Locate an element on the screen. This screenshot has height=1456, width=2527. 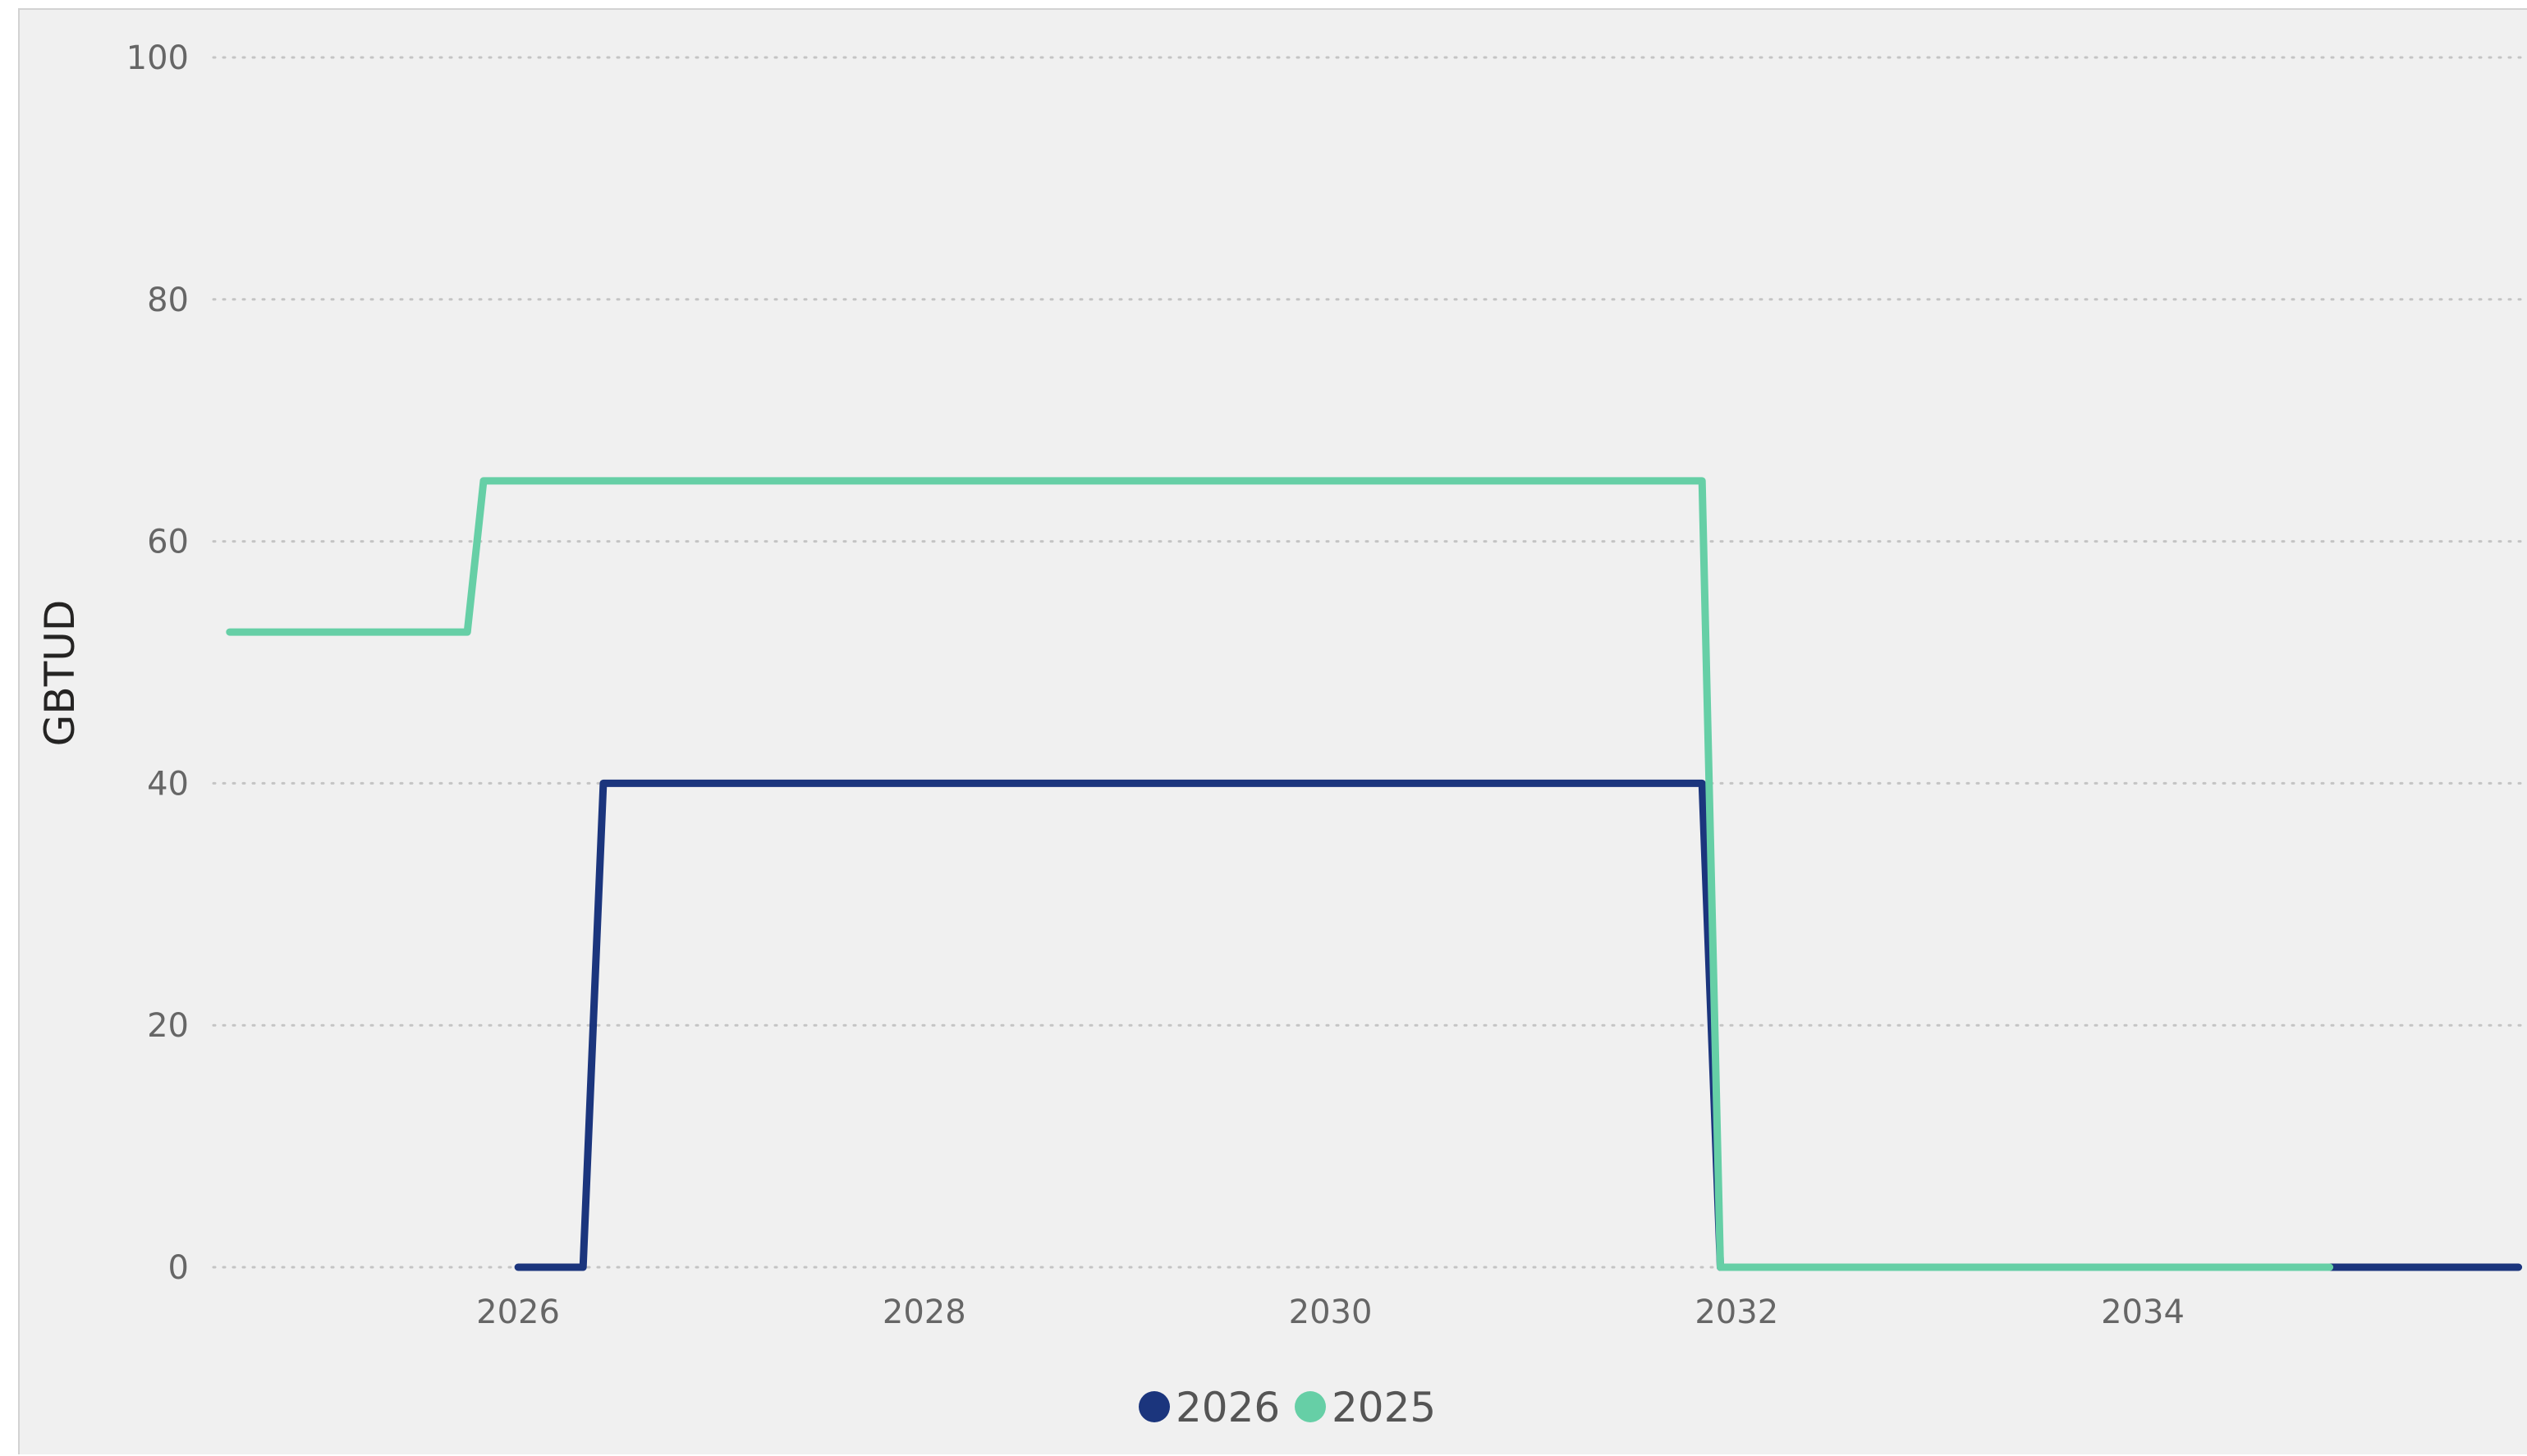
legend-item-2026: 2026 is located at coordinates (1209, 1407).